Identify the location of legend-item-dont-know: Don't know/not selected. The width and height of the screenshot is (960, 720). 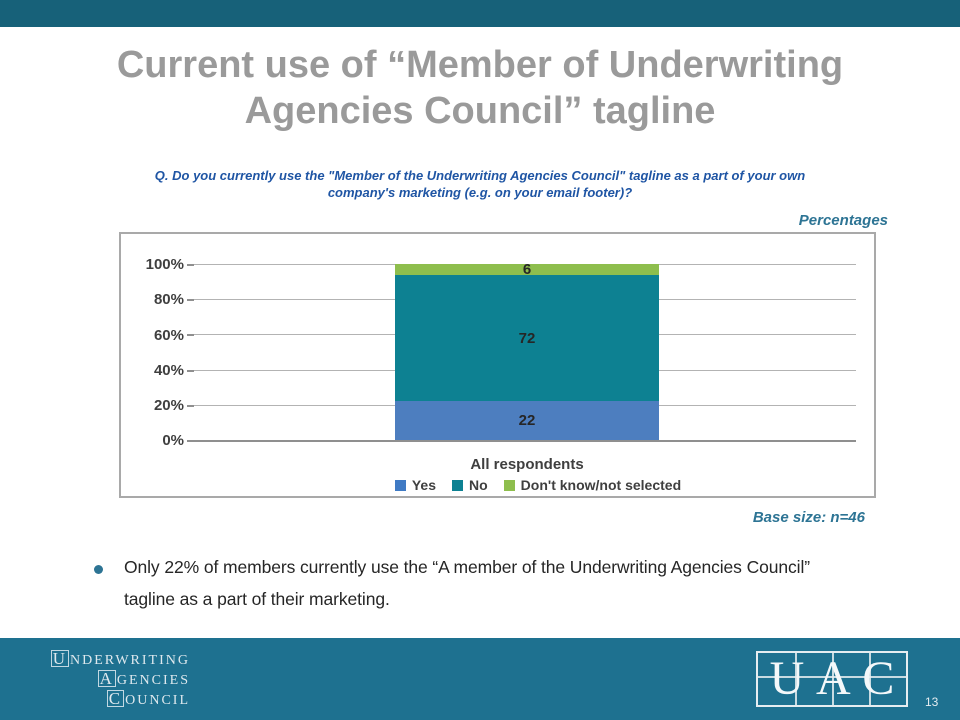
(592, 485).